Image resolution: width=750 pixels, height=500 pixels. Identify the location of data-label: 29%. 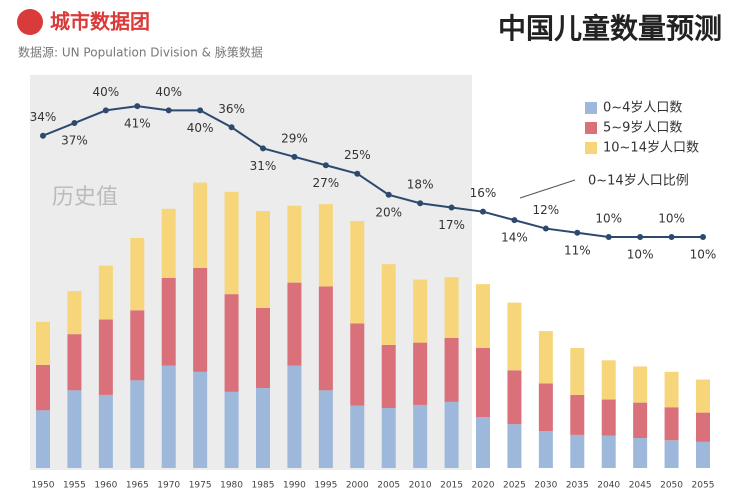
(294, 138).